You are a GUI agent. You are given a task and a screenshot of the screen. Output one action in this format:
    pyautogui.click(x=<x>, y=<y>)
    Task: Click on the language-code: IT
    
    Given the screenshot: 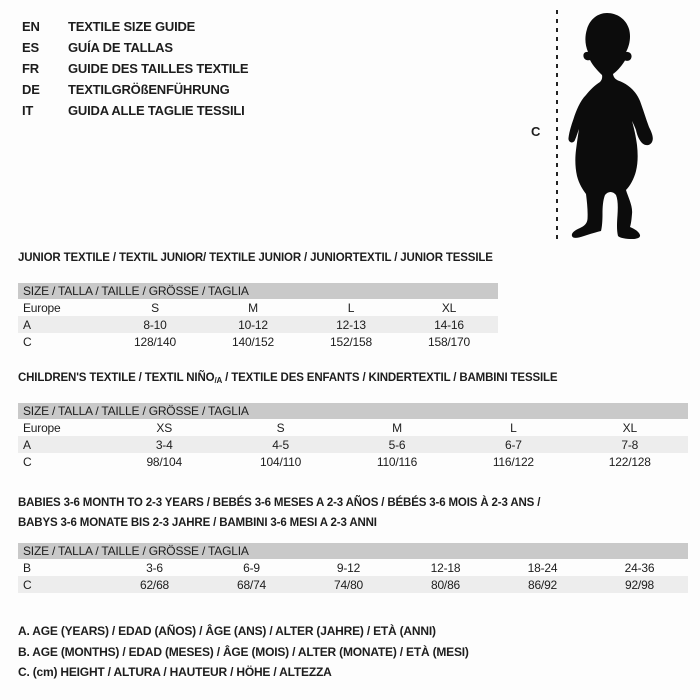 What is the action you would take?
    pyautogui.click(x=28, y=110)
    